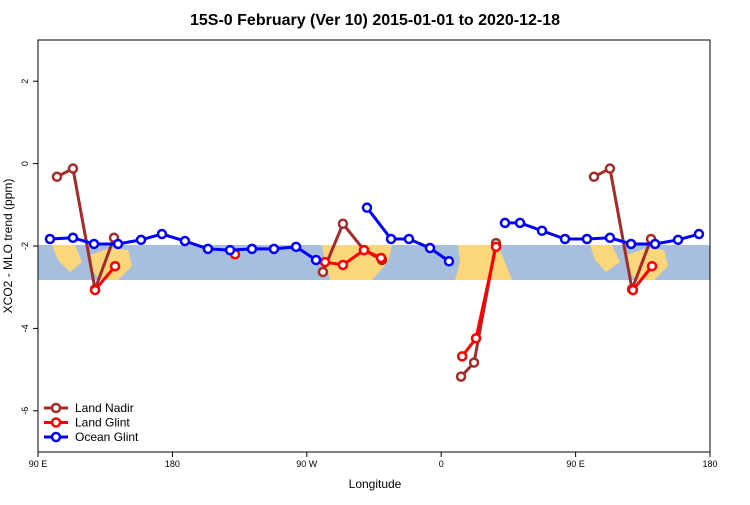 The width and height of the screenshot is (750, 505). What do you see at coordinates (483, 262) in the screenshot?
I see `land` at bounding box center [483, 262].